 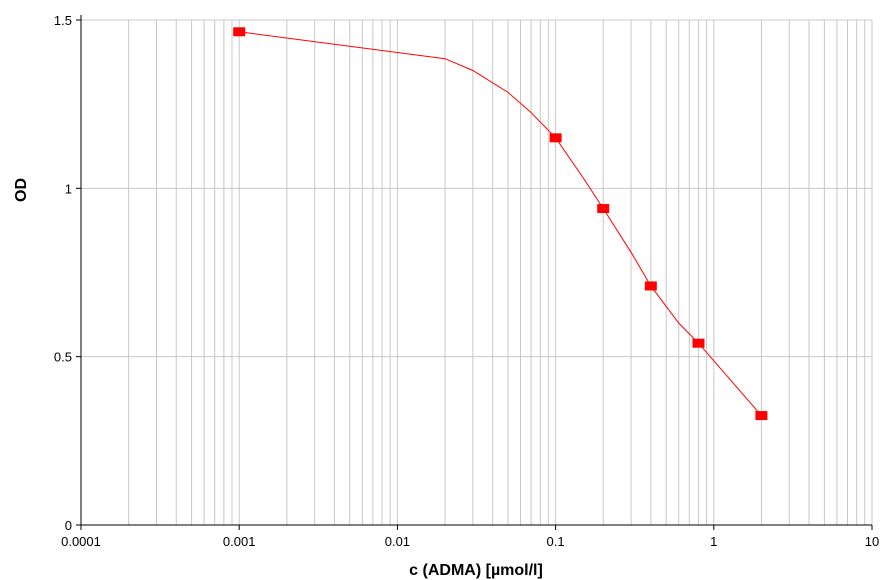 What do you see at coordinates (872, 541) in the screenshot?
I see `x-tick-label: 10` at bounding box center [872, 541].